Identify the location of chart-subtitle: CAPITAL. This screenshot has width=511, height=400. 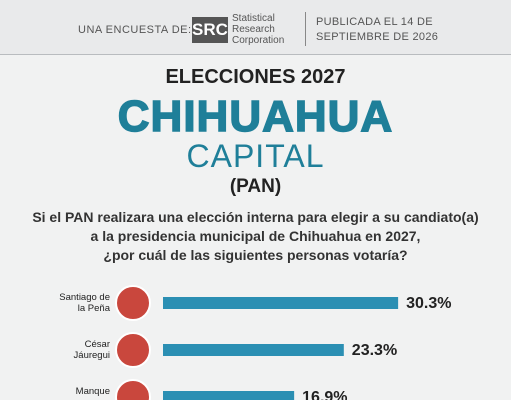
(255, 156).